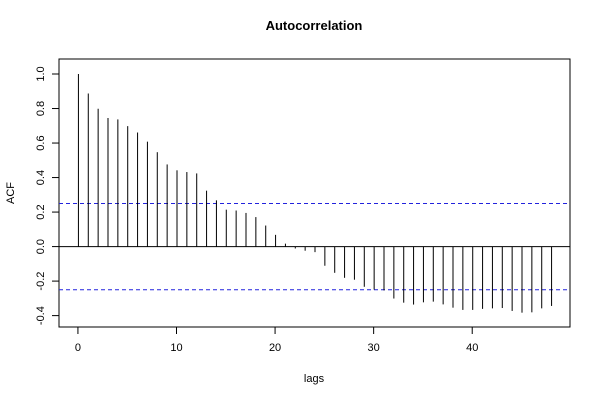 This screenshot has height=400, width=599. What do you see at coordinates (41, 211) in the screenshot?
I see `y-tick-label: 0.2` at bounding box center [41, 211].